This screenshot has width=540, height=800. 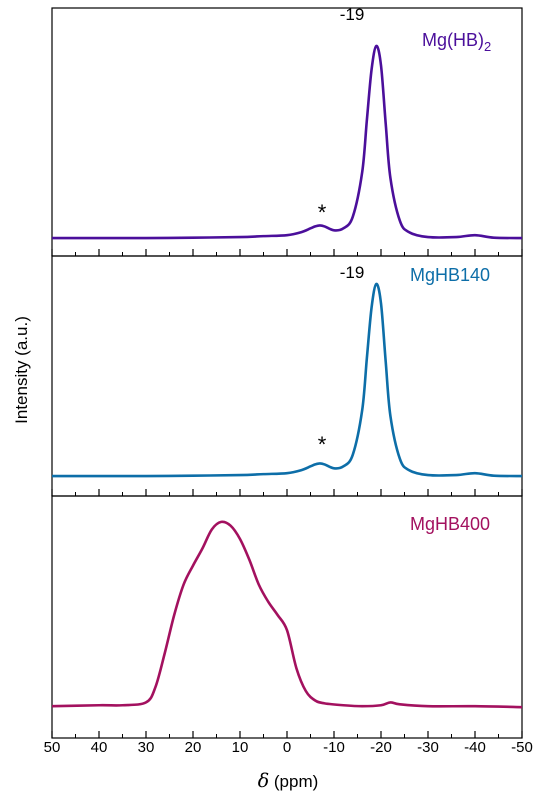 I want to click on series-label: MgHB400, so click(x=450, y=524).